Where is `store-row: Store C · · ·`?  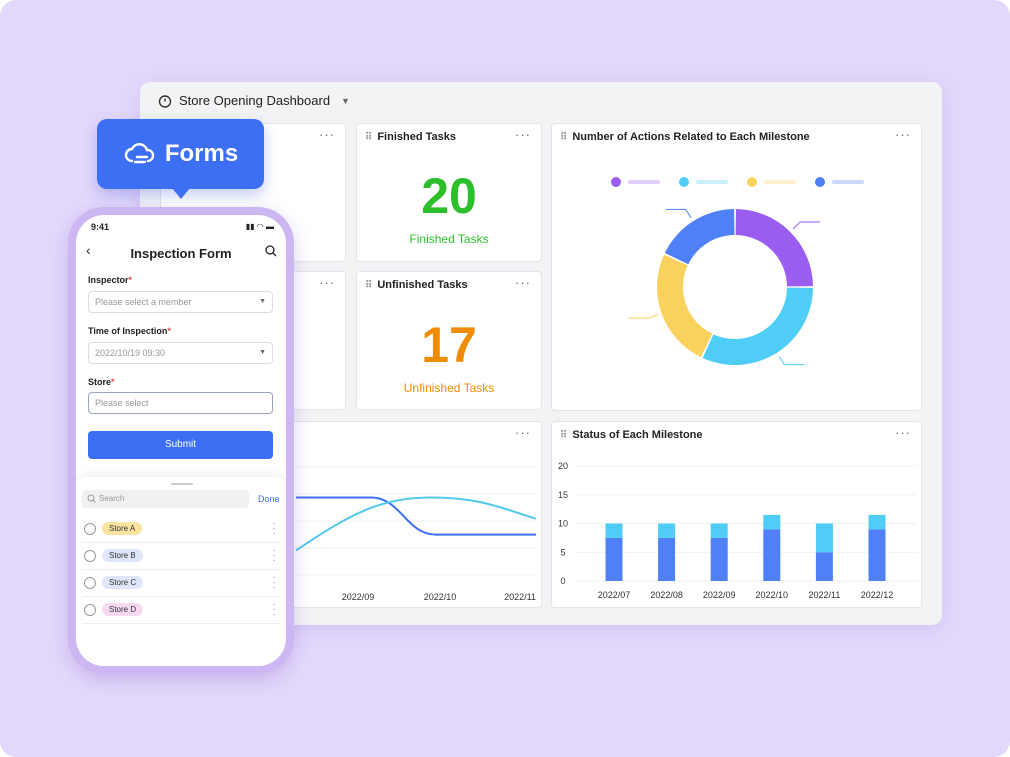 store-row: Store C · · · is located at coordinates (181, 583).